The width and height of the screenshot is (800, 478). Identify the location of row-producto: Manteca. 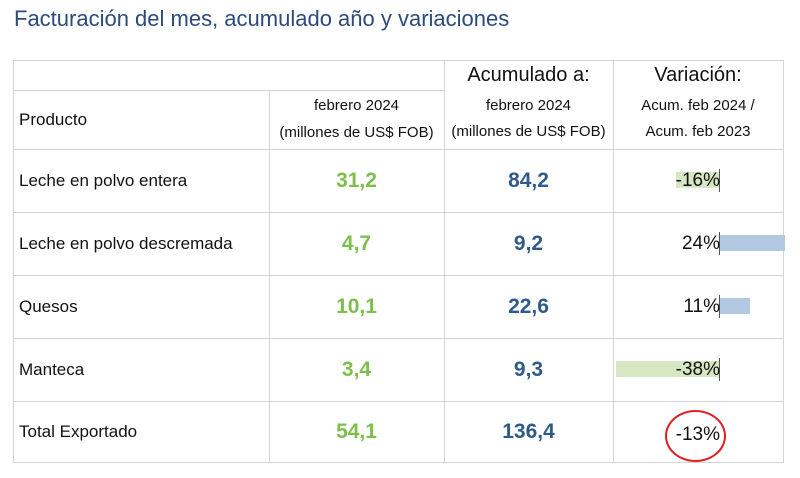
(52, 369).